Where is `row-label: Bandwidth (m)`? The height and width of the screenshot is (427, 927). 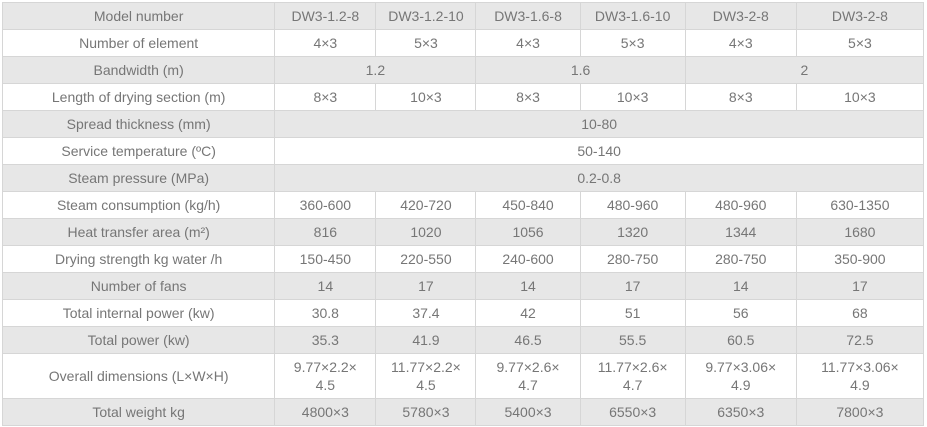 row-label: Bandwidth (m) is located at coordinates (138, 70).